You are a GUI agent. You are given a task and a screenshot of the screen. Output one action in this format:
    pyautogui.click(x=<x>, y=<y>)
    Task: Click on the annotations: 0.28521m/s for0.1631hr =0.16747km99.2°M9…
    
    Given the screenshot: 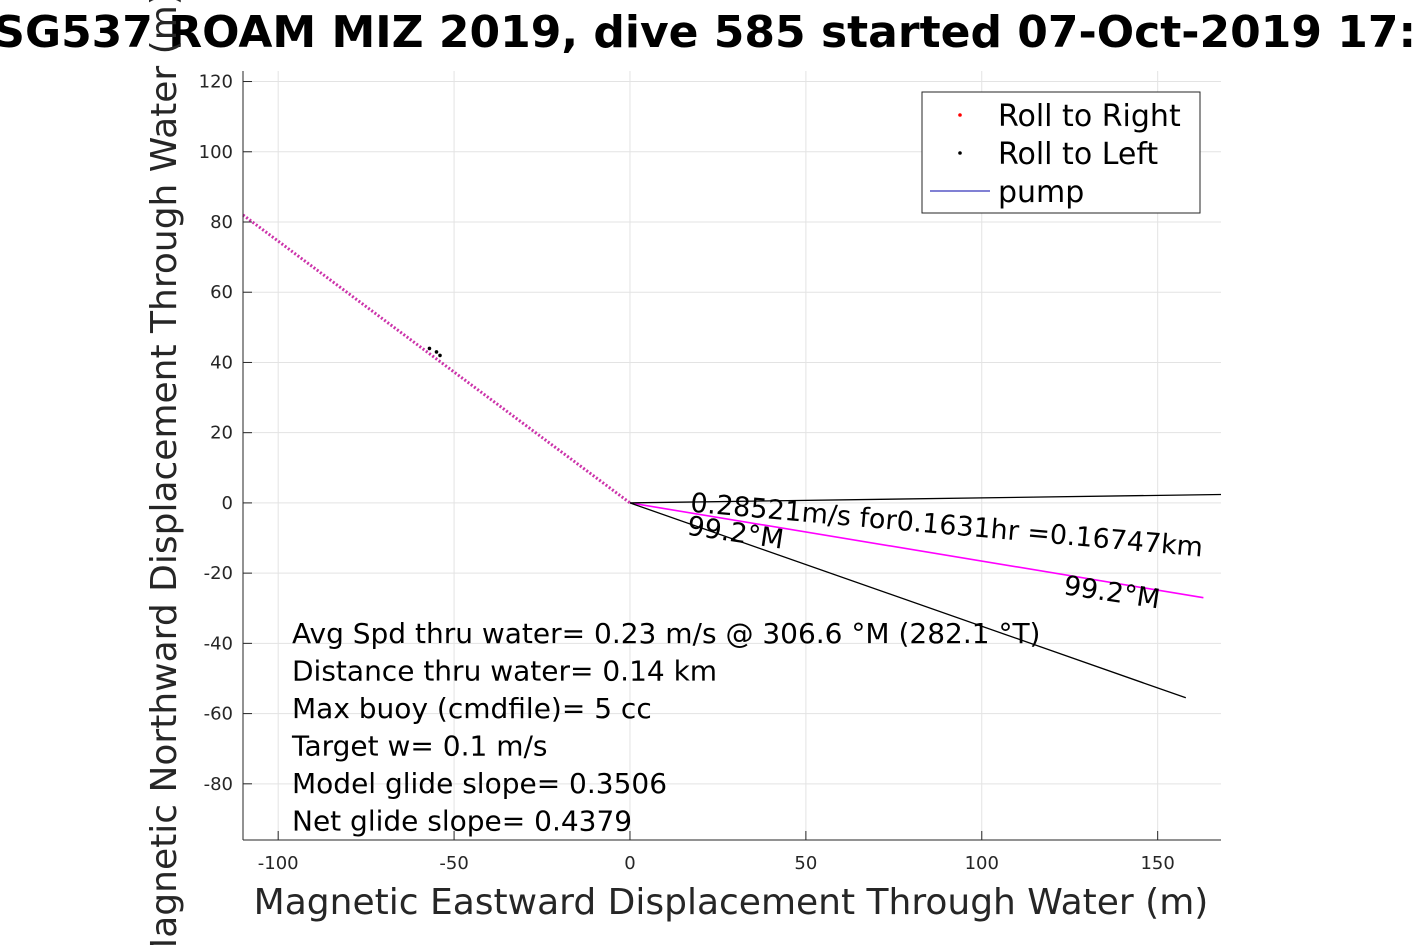 What is the action you would take?
    pyautogui.click(x=944, y=552)
    